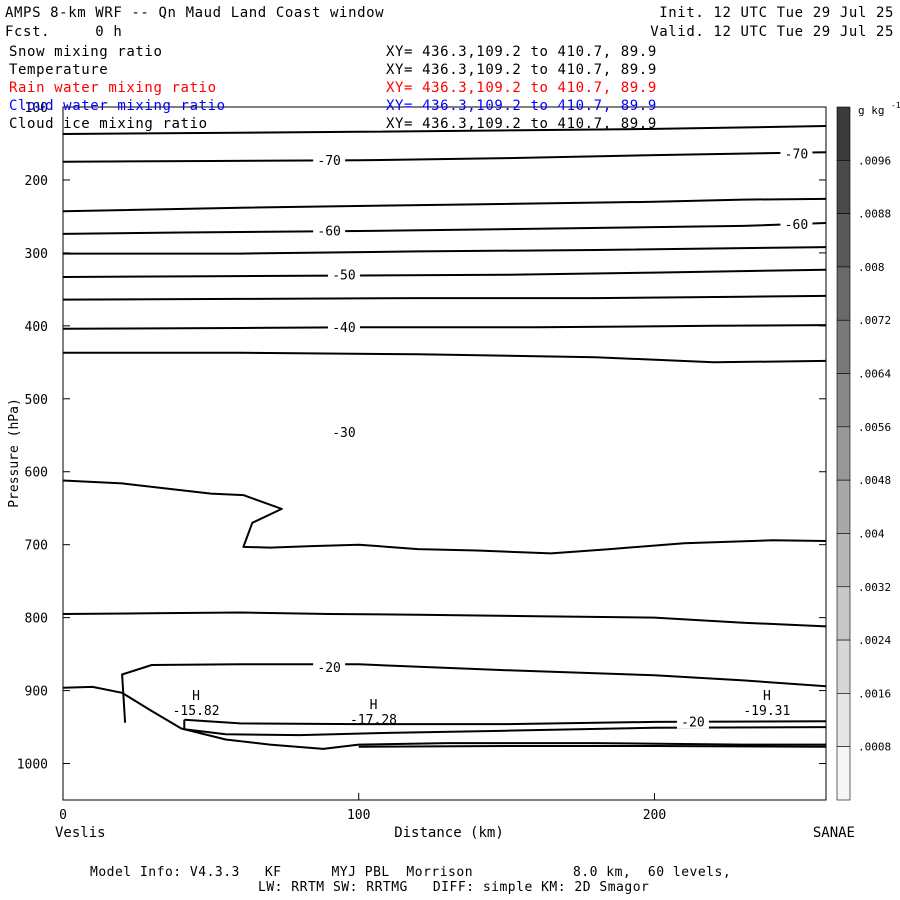 This screenshot has width=900, height=900. I want to click on colorbar-tick-label: .004, so click(871, 533).